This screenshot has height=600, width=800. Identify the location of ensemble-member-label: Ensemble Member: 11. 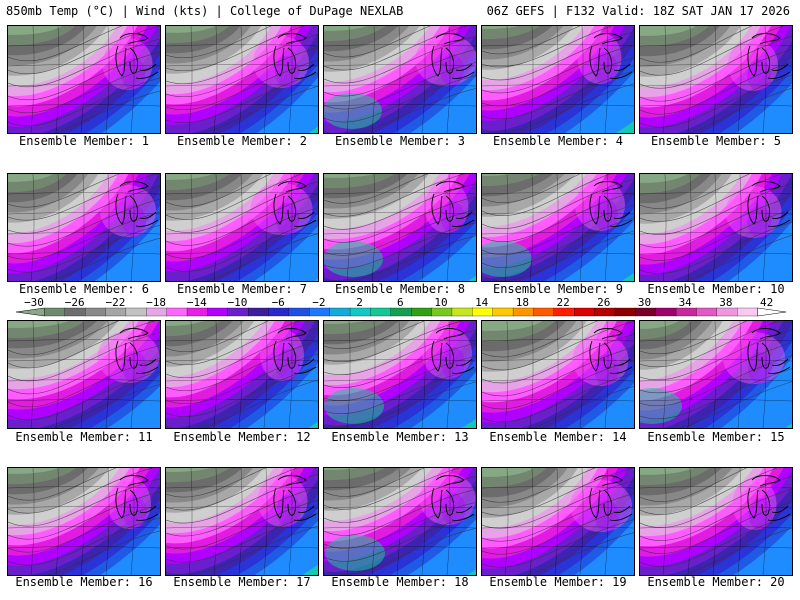
(84, 437).